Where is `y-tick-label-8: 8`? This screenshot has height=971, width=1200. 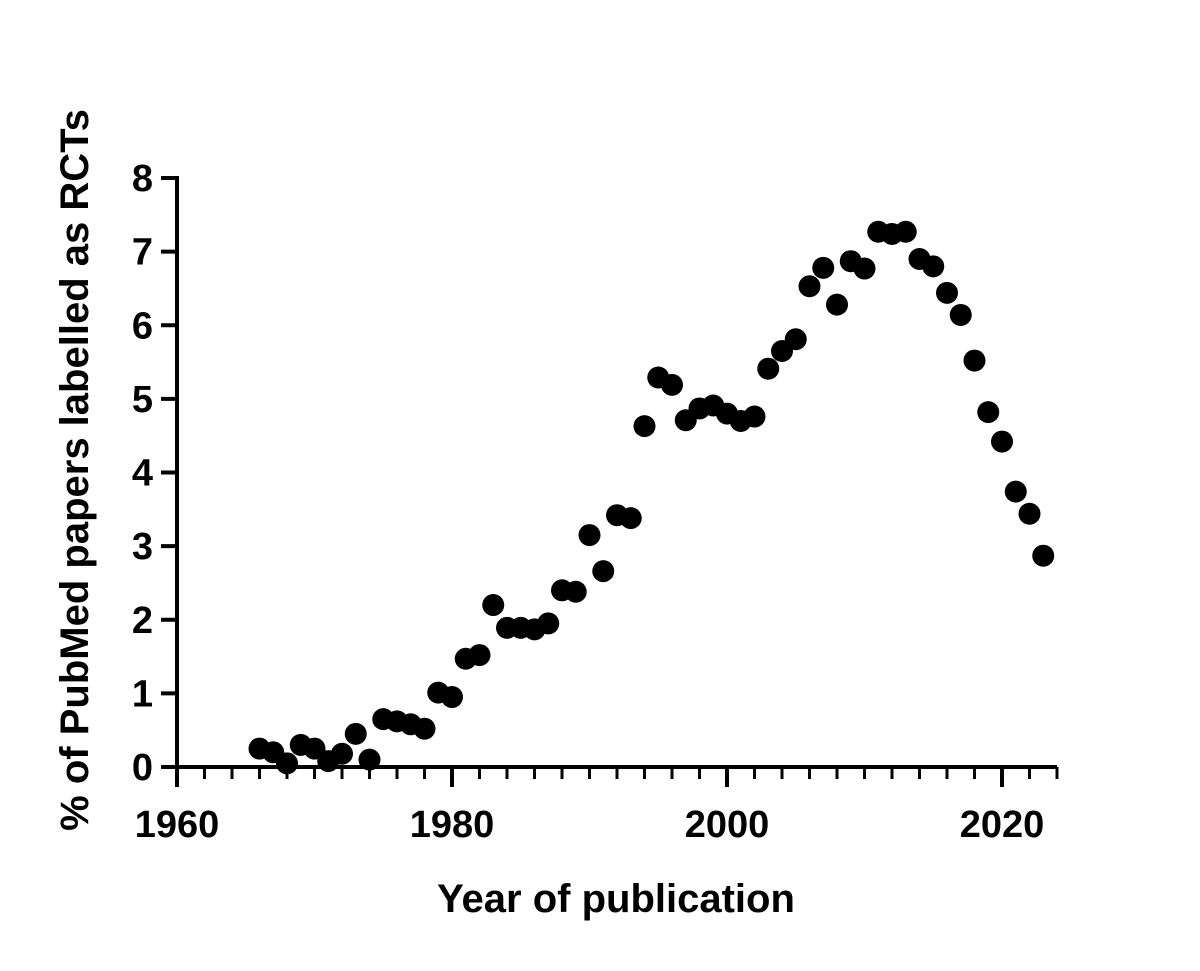
y-tick-label-8: 8 is located at coordinates (142, 179).